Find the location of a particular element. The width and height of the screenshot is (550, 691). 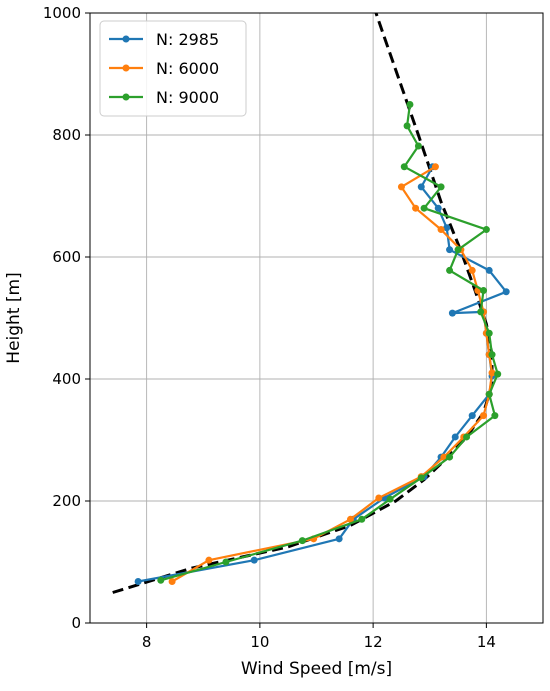

legend-label: N: 2985 is located at coordinates (187, 39).